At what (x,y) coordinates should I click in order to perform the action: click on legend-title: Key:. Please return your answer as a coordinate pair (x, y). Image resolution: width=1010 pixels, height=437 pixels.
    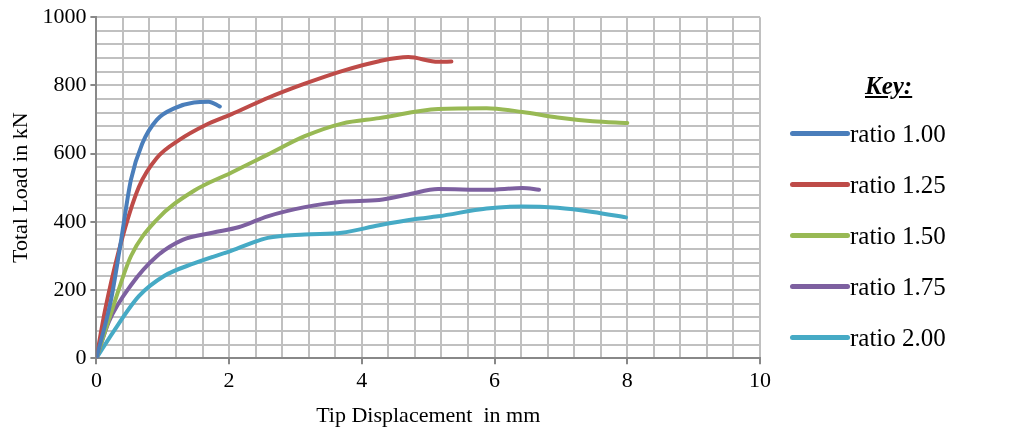
    Looking at the image, I should click on (889, 86).